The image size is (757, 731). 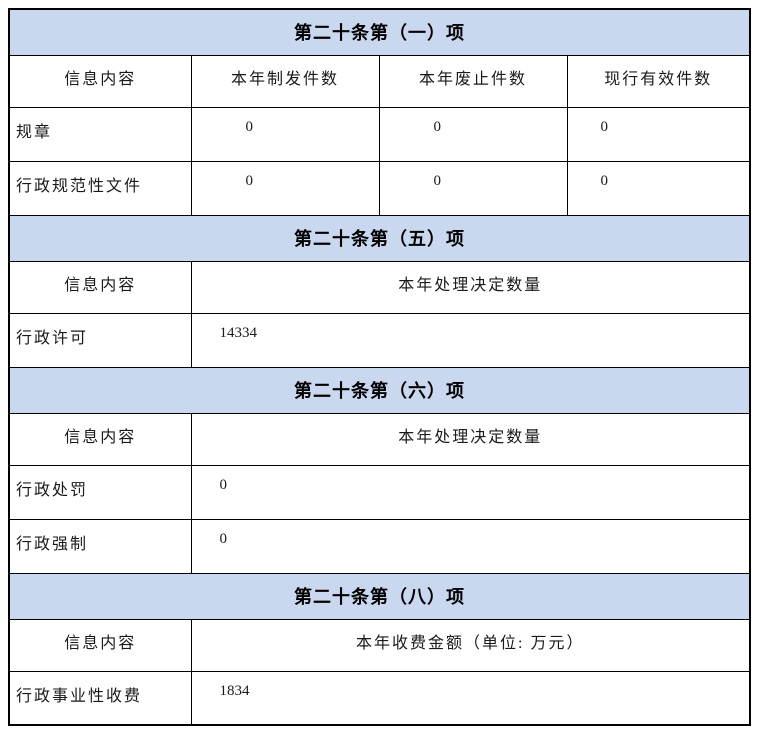 What do you see at coordinates (470, 340) in the screenshot?
I see `cell-value: 14334` at bounding box center [470, 340].